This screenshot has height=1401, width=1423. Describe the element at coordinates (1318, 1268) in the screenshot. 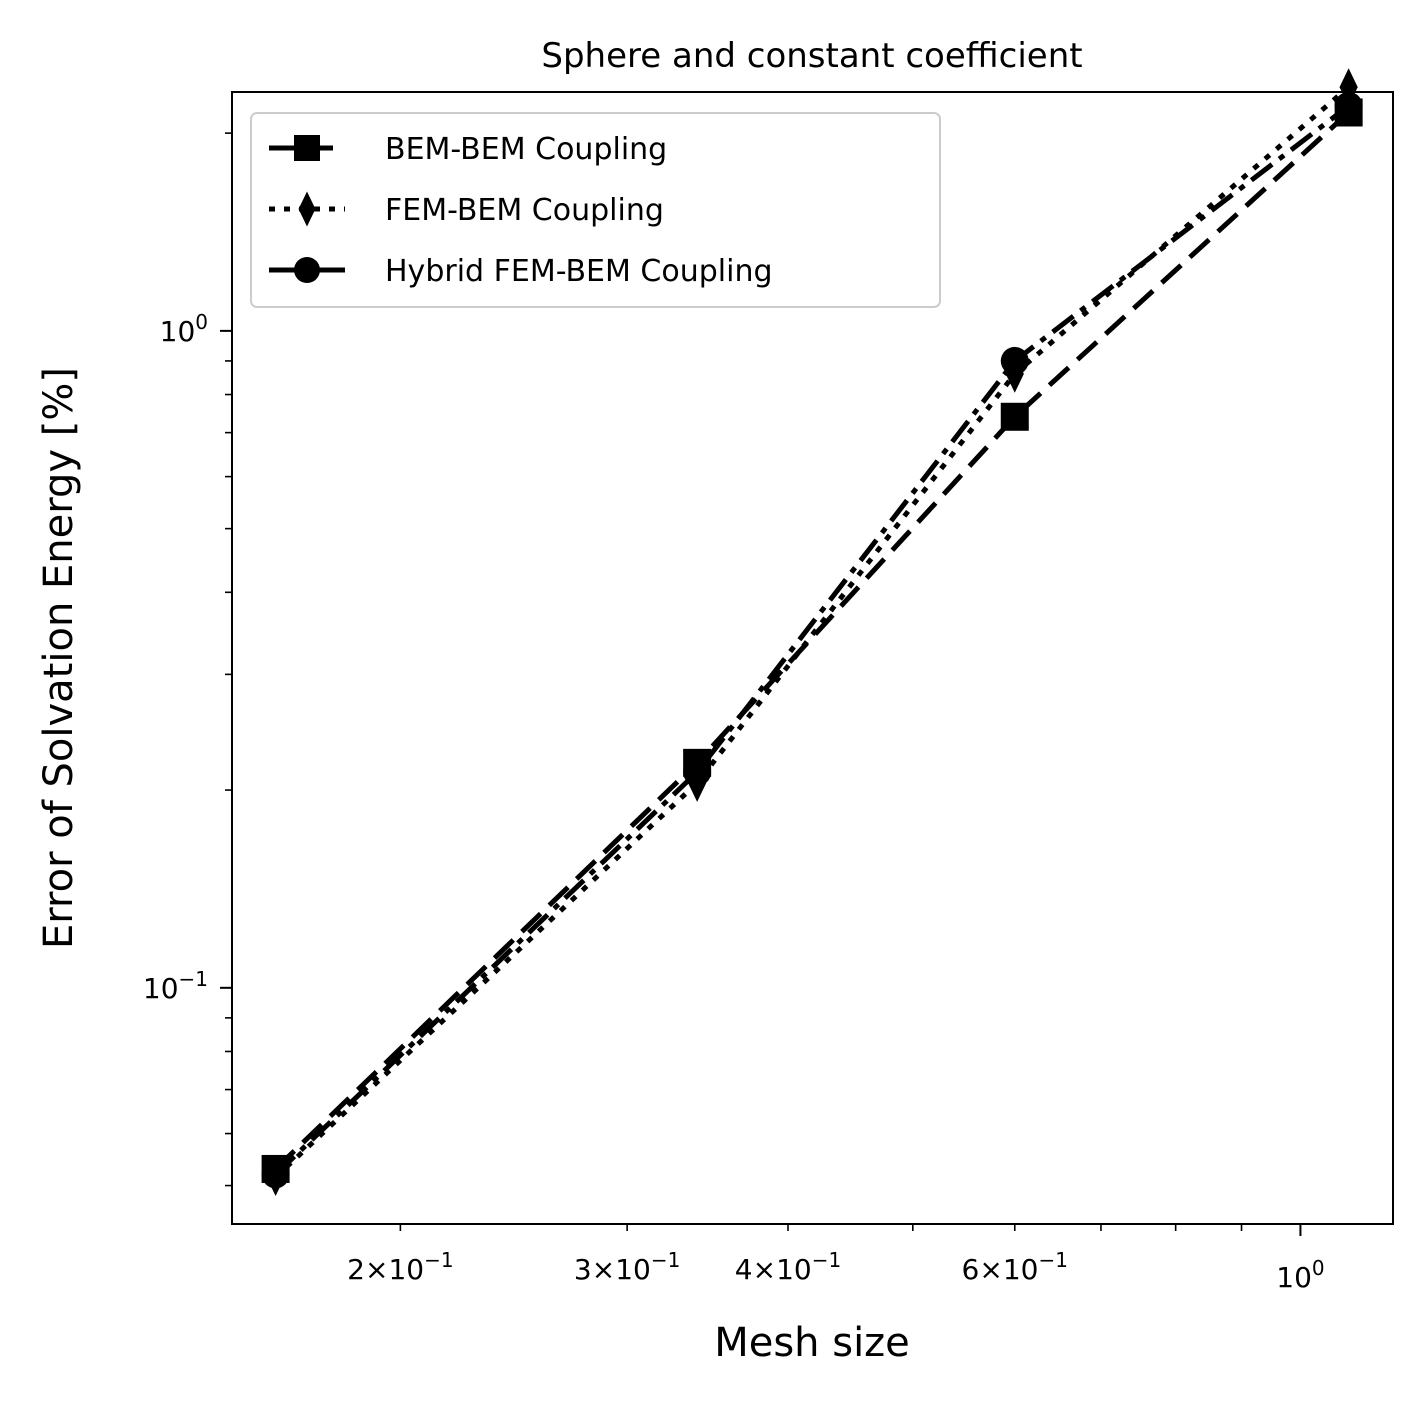

I see `x-tick-label-exponent: 0` at that location.